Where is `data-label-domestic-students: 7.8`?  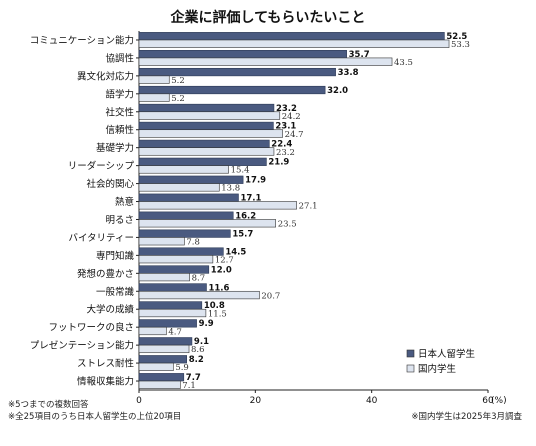 data-label-domestic-students: 7.8 is located at coordinates (193, 243).